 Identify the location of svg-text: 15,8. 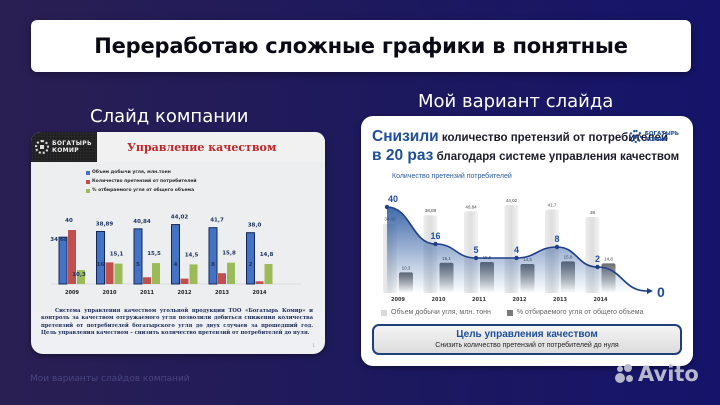
(229, 254).